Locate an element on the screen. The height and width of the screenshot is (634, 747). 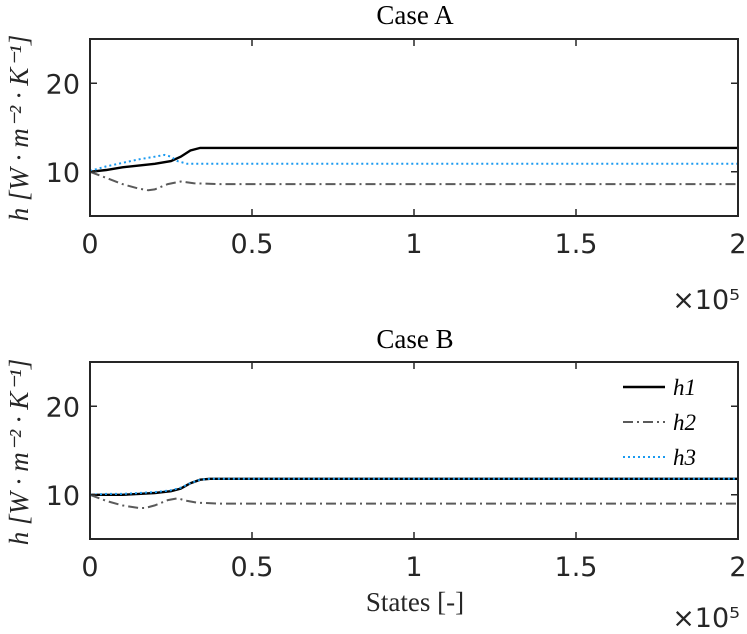
chart-title: Case B is located at coordinates (414, 339).